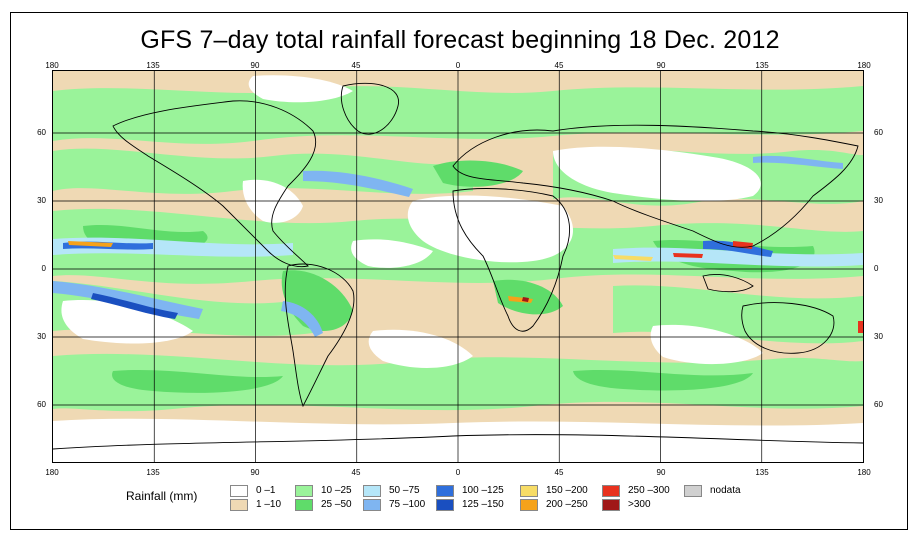  What do you see at coordinates (407, 504) in the screenshot?
I see `legend-label: 75 –100` at bounding box center [407, 504].